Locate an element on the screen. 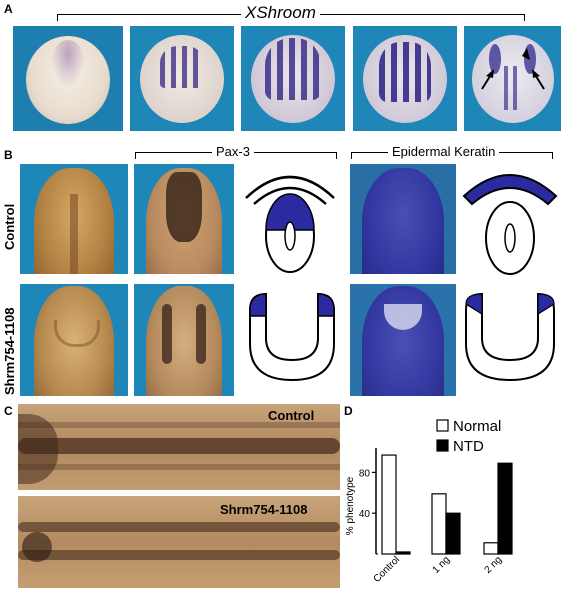  control-keratin-photo is located at coordinates (403, 219).